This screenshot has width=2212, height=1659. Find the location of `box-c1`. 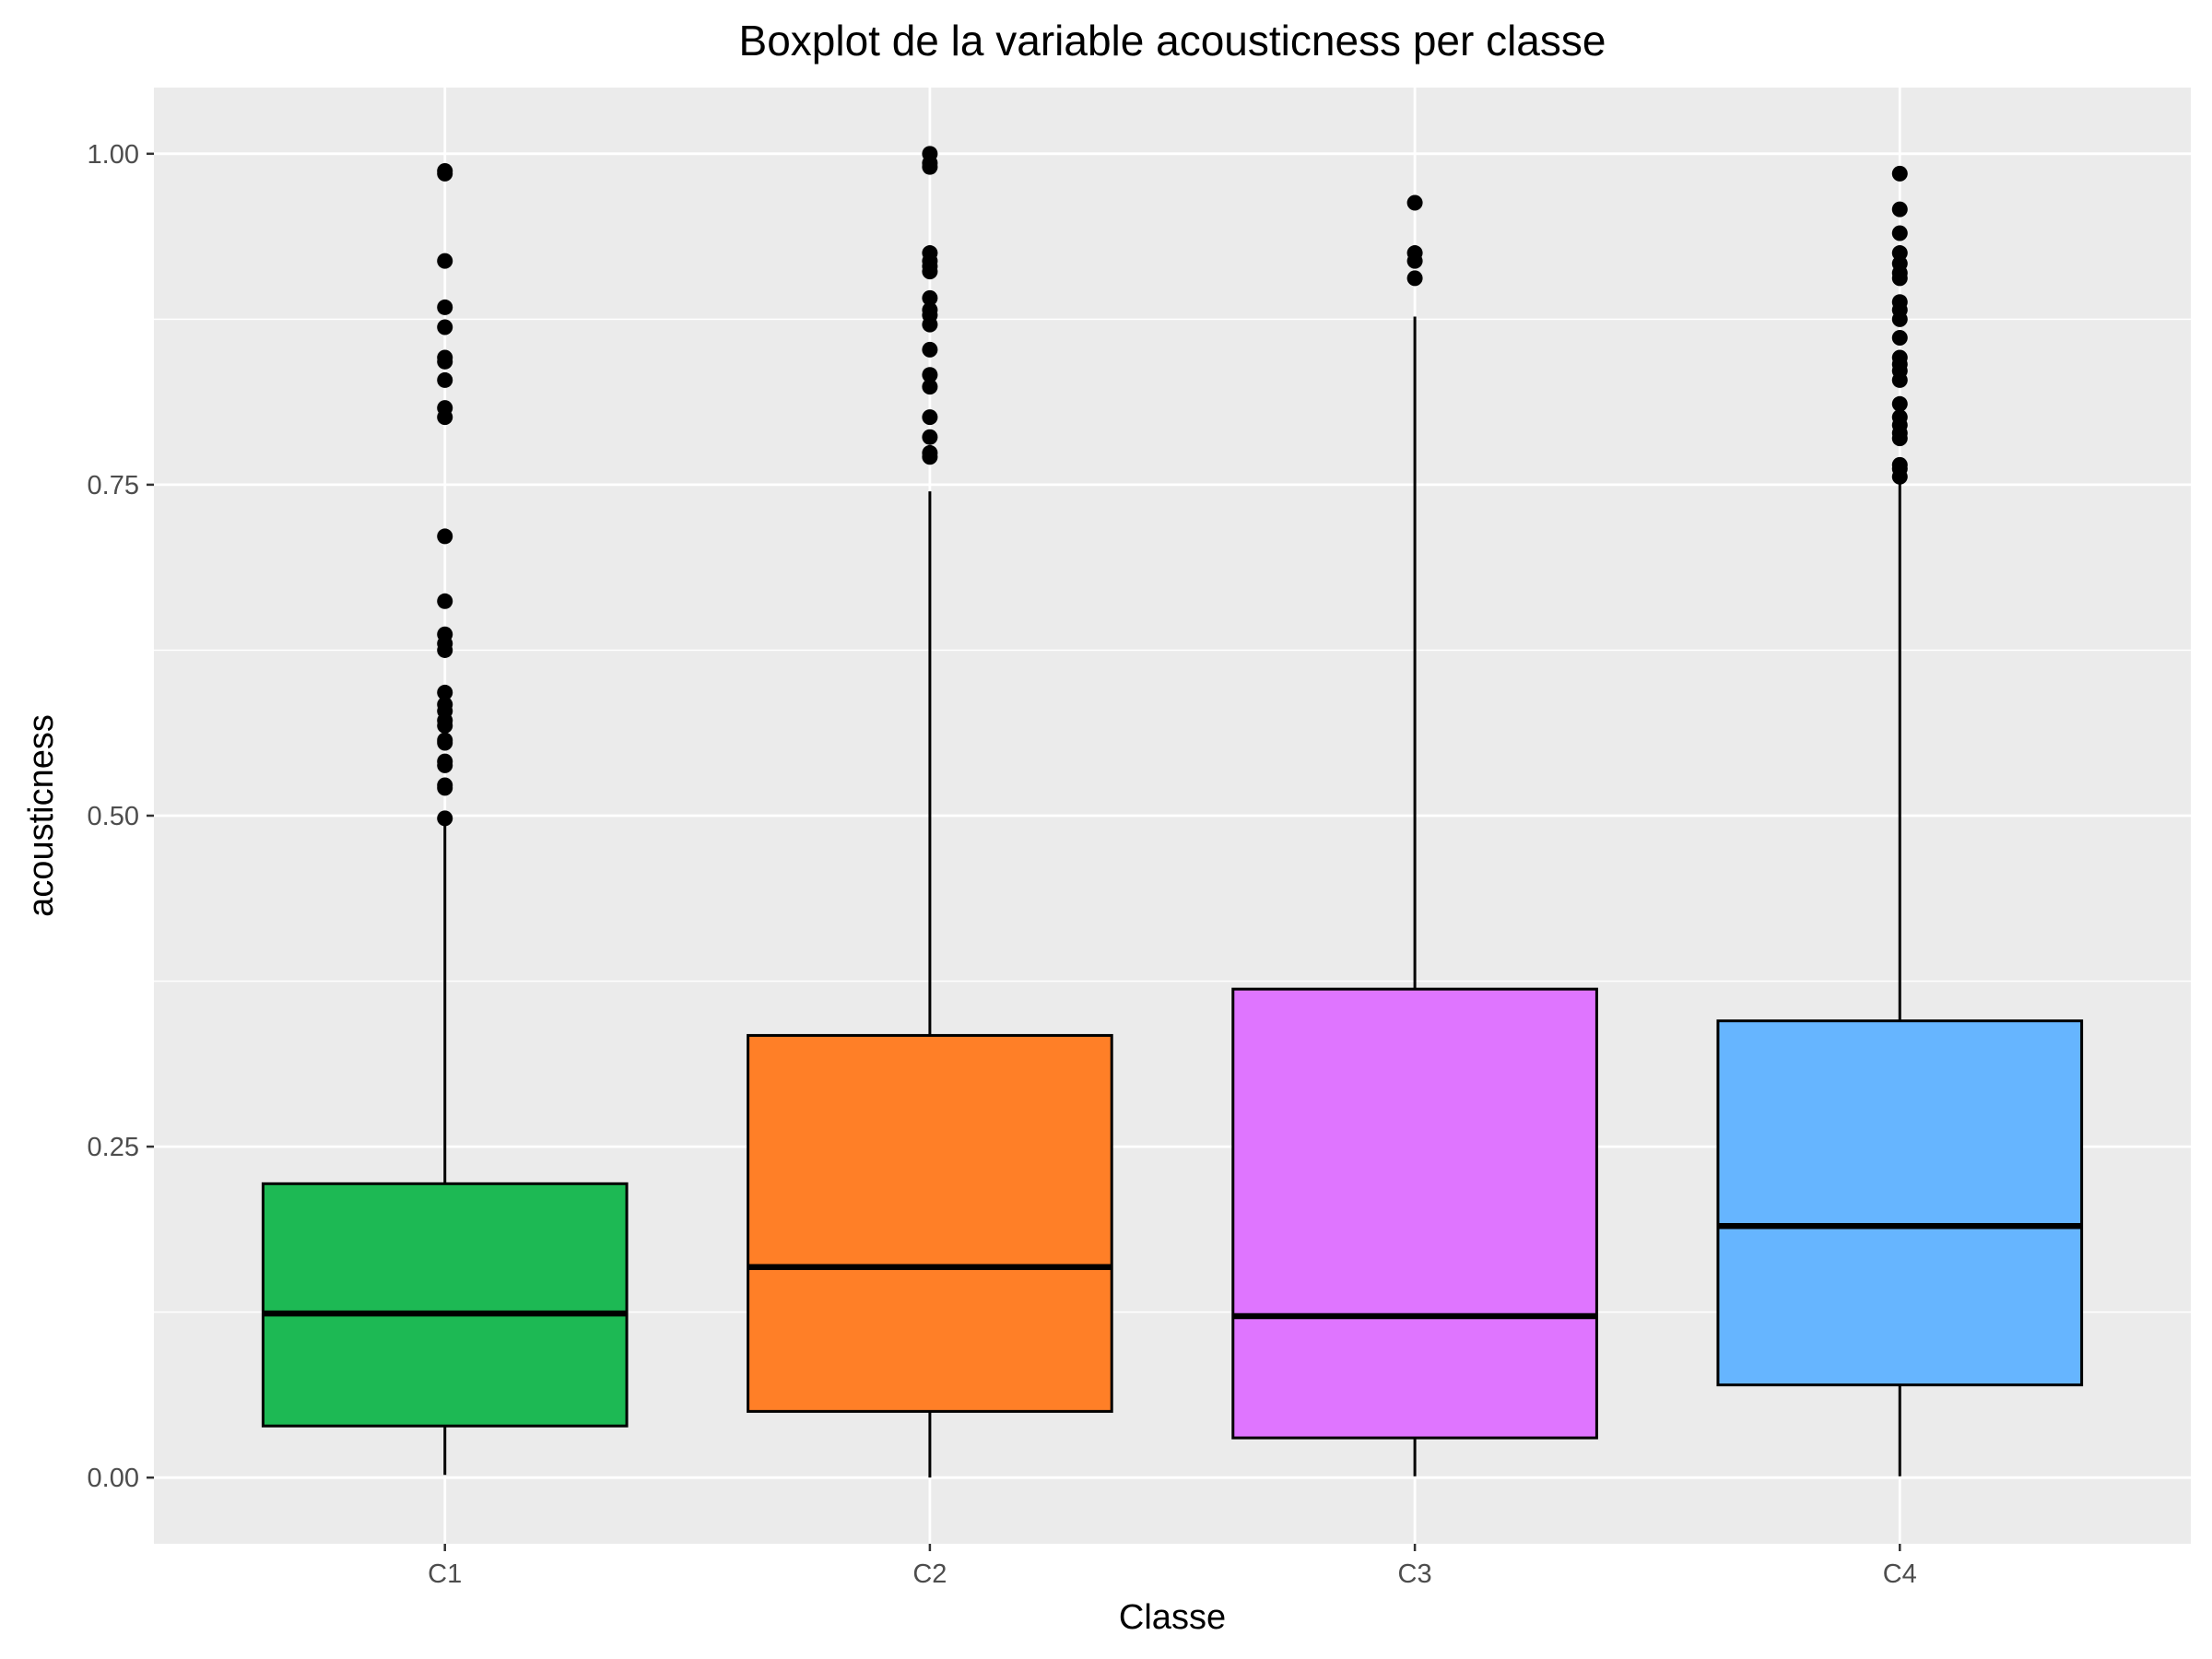

box-c1 is located at coordinates (445, 819).